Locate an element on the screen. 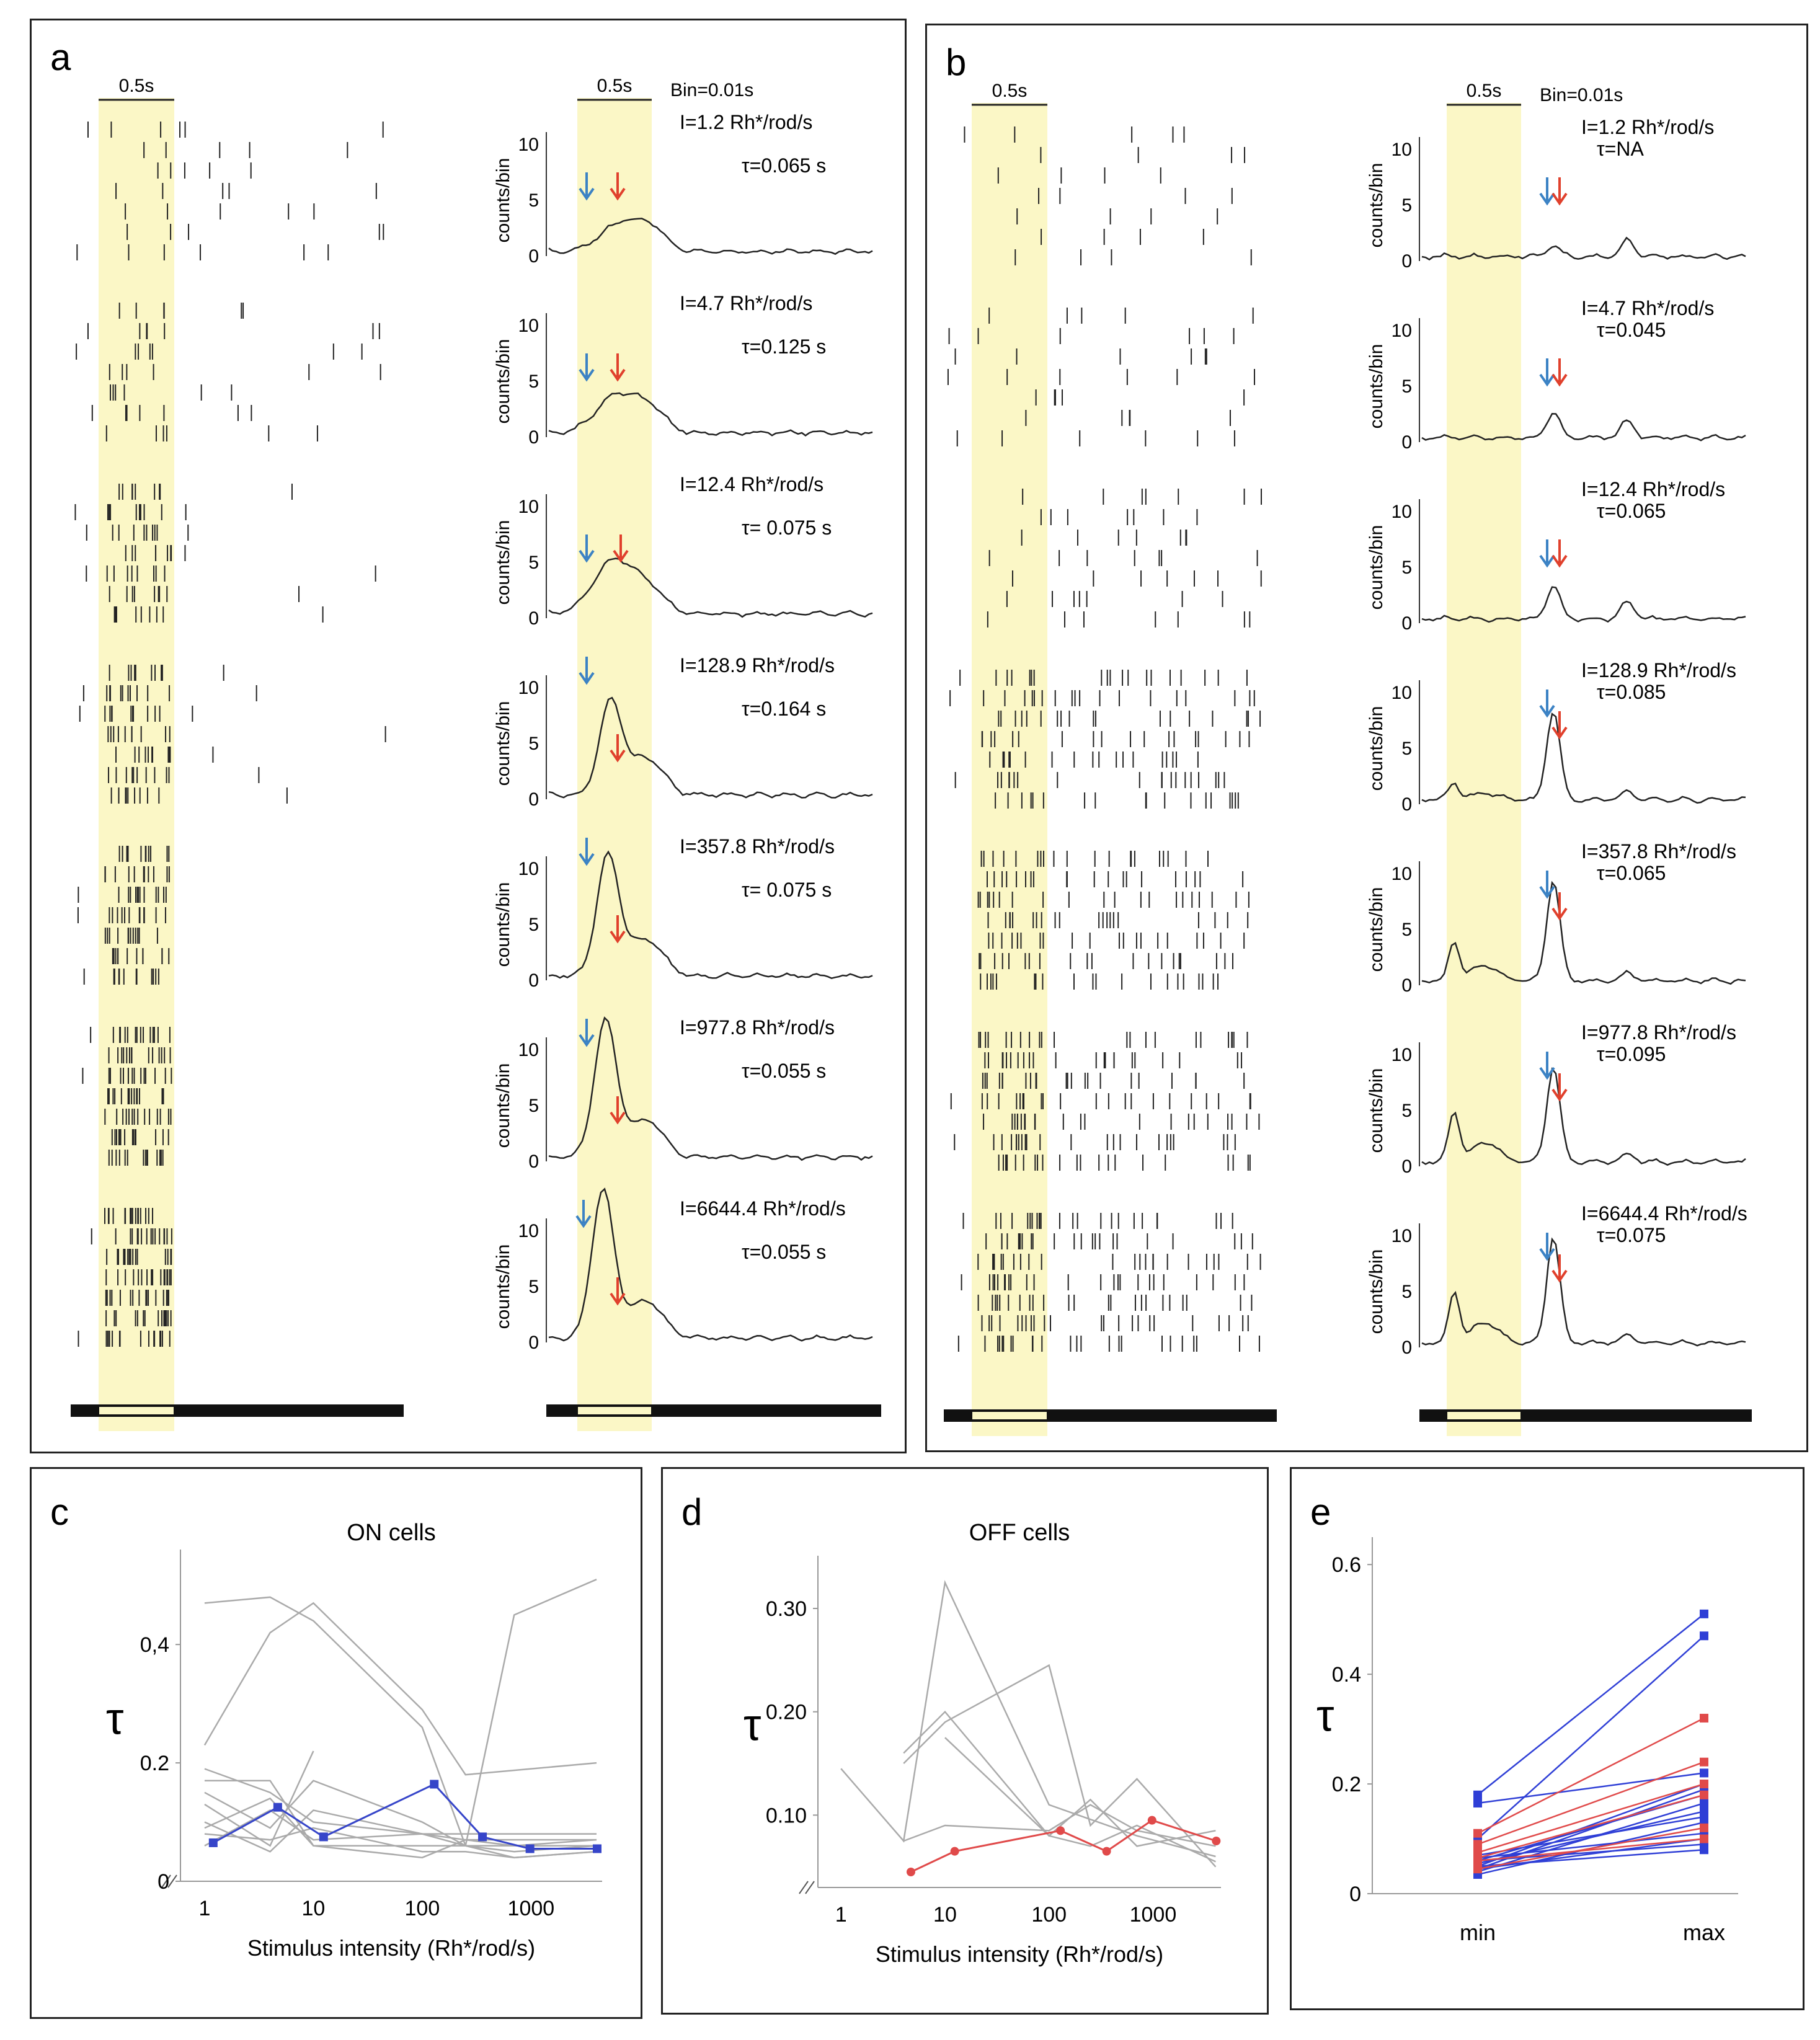  y-tick-label: 0.2 is located at coordinates (154, 1763).